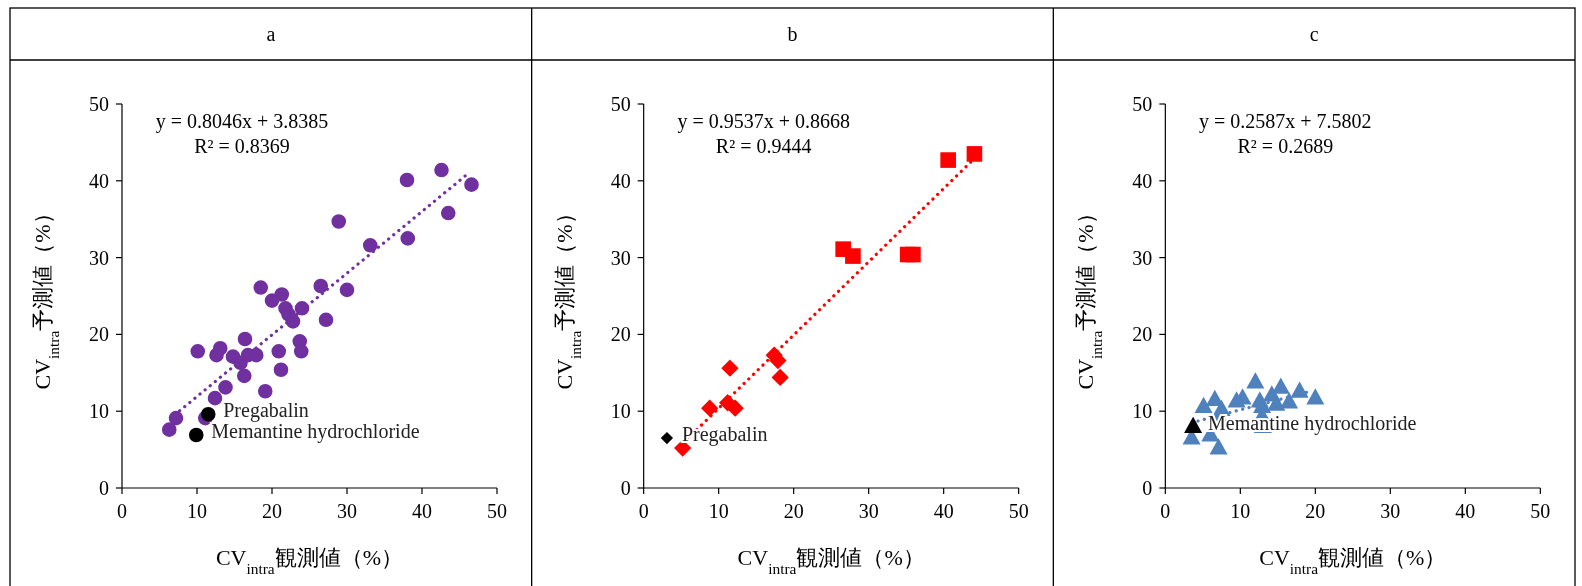 This screenshot has width=1582, height=586. I want to click on annotation: R² = 0.9444, so click(763, 146).